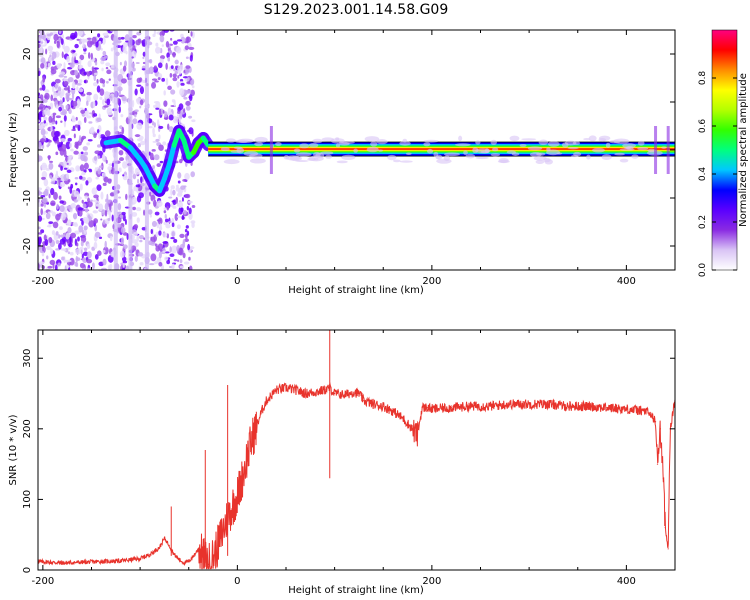 The image size is (750, 600). What do you see at coordinates (431, 281) in the screenshot?
I see `spec-xtick-label: 200` at bounding box center [431, 281].